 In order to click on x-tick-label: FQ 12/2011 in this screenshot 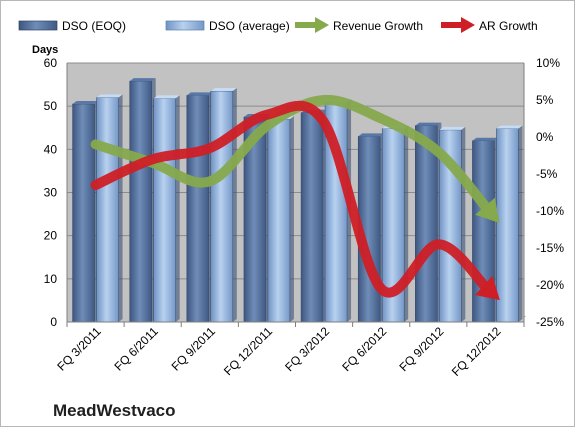, I will do `click(248, 351)`.